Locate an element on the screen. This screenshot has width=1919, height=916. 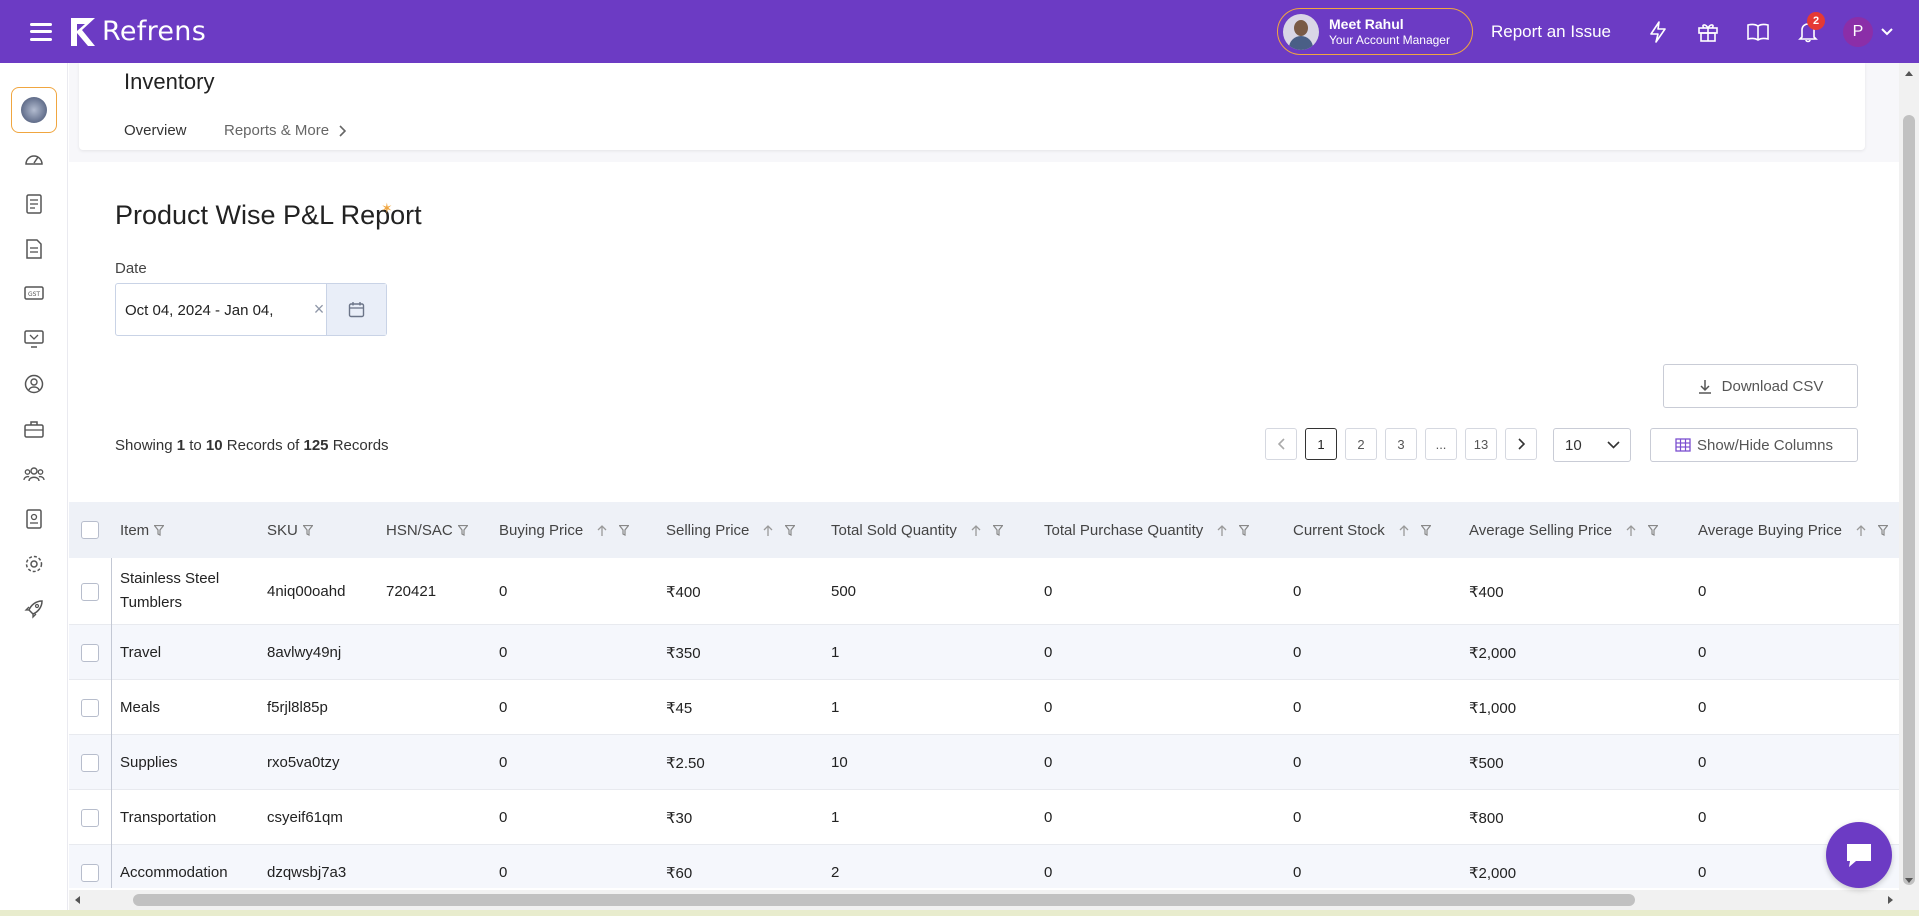
team-icon is located at coordinates (34, 474).